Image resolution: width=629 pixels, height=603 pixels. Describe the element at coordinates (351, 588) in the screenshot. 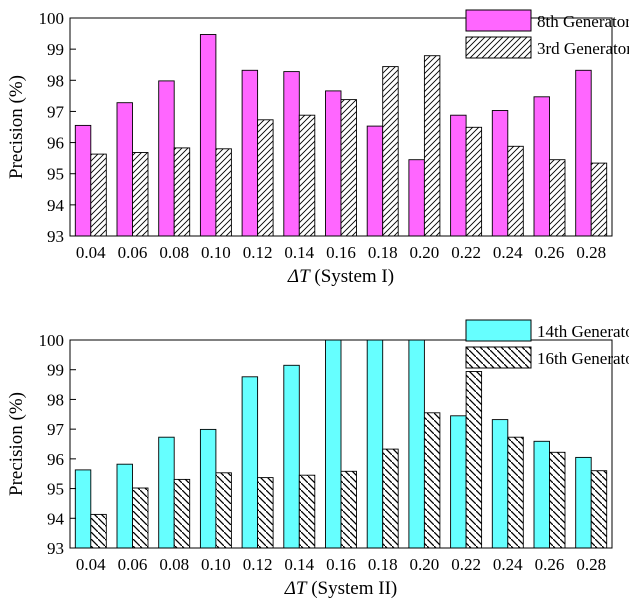

I see `chart-2-x-axis-system: (System II)` at that location.